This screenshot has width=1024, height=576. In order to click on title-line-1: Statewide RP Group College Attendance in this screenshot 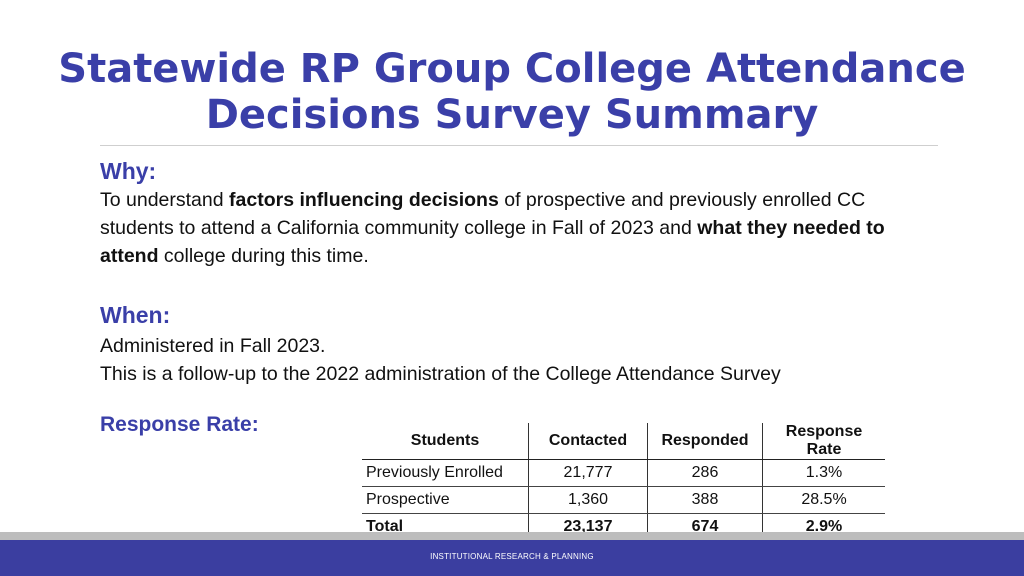, I will do `click(512, 69)`.